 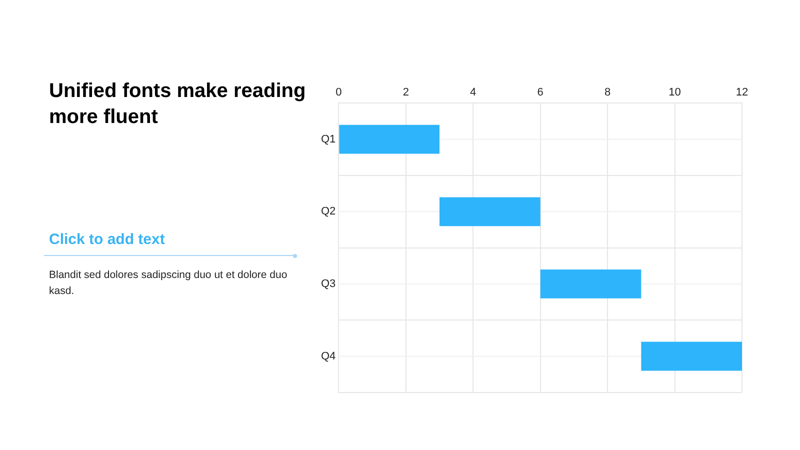 I want to click on text: Blandit sed dolores sadipscing duo ut et dolore duo kasd., so click(x=168, y=283).